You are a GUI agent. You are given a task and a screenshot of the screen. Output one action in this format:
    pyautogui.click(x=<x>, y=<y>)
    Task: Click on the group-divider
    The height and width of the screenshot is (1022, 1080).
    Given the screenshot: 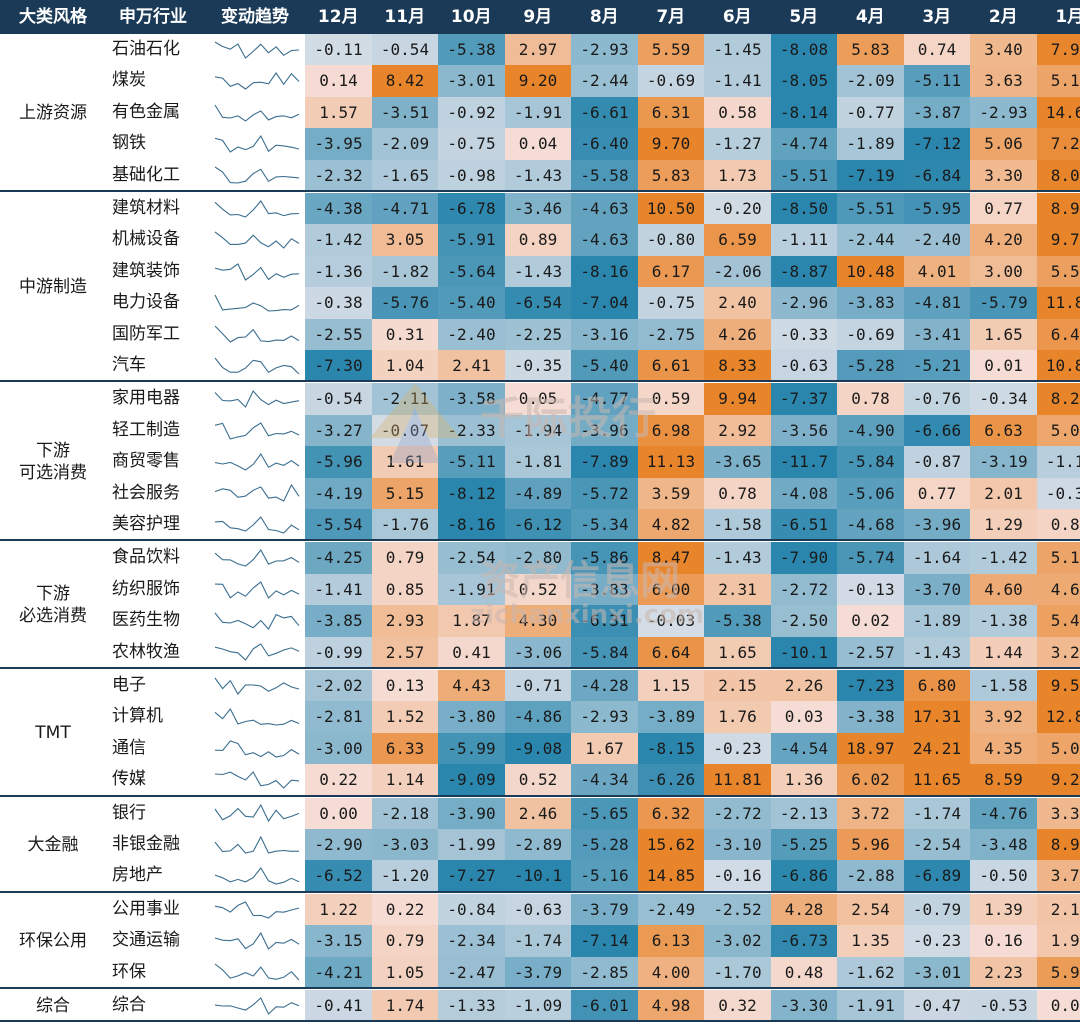 What is the action you would take?
    pyautogui.click(x=540, y=892)
    